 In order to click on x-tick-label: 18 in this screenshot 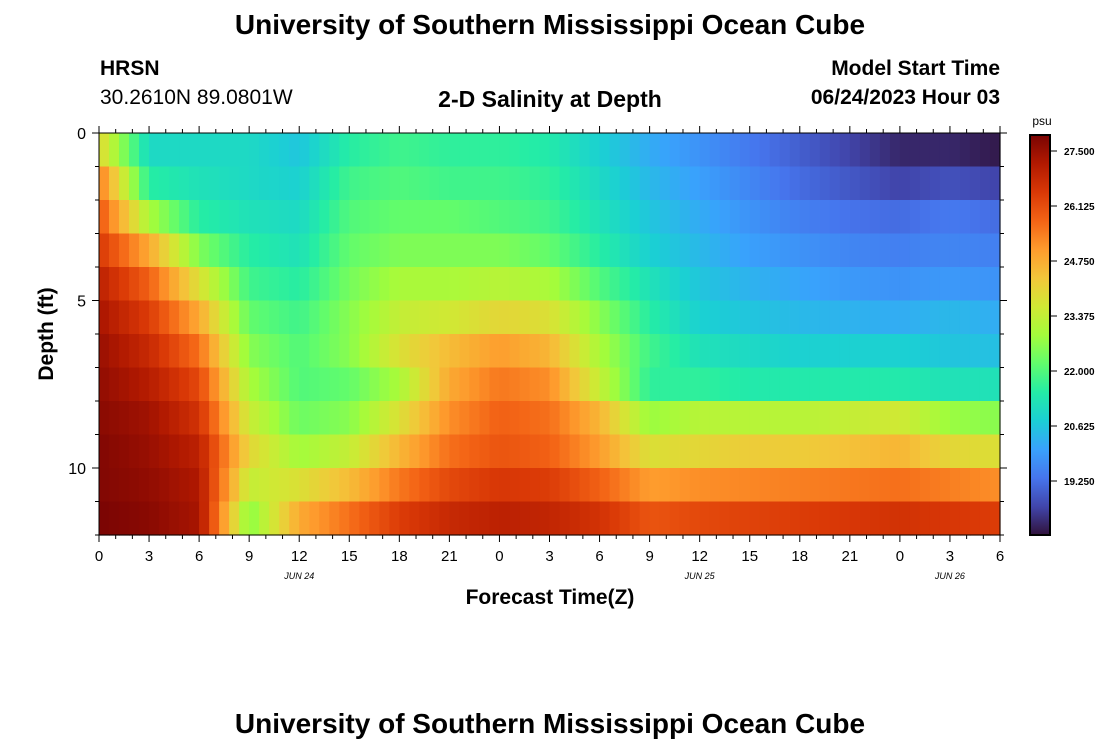, I will do `click(799, 556)`.